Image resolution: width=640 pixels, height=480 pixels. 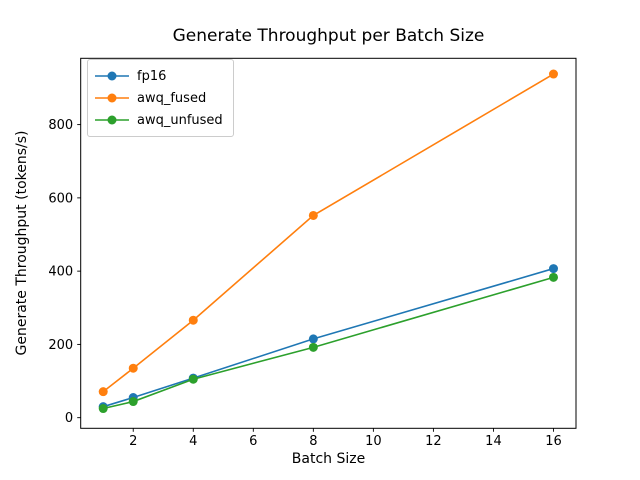 What do you see at coordinates (193, 441) in the screenshot?
I see `x-tick-label: 4` at bounding box center [193, 441].